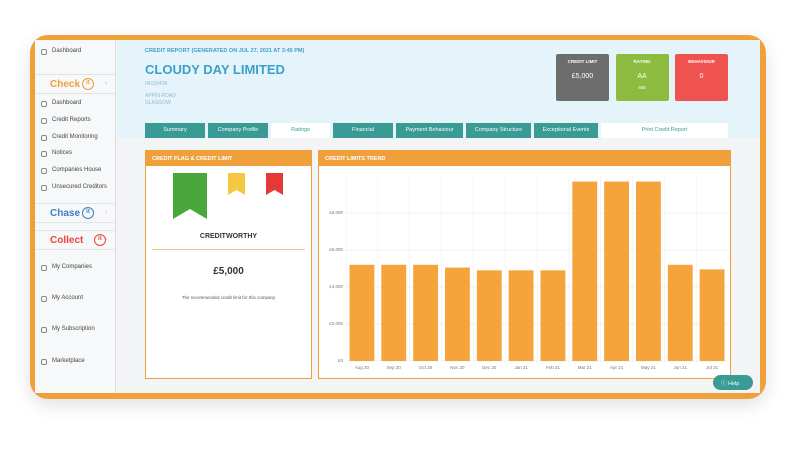 Image resolution: width=800 pixels, height=450 pixels. Describe the element at coordinates (394, 367) in the screenshot. I see `x-tick-label: Sep 20` at that location.